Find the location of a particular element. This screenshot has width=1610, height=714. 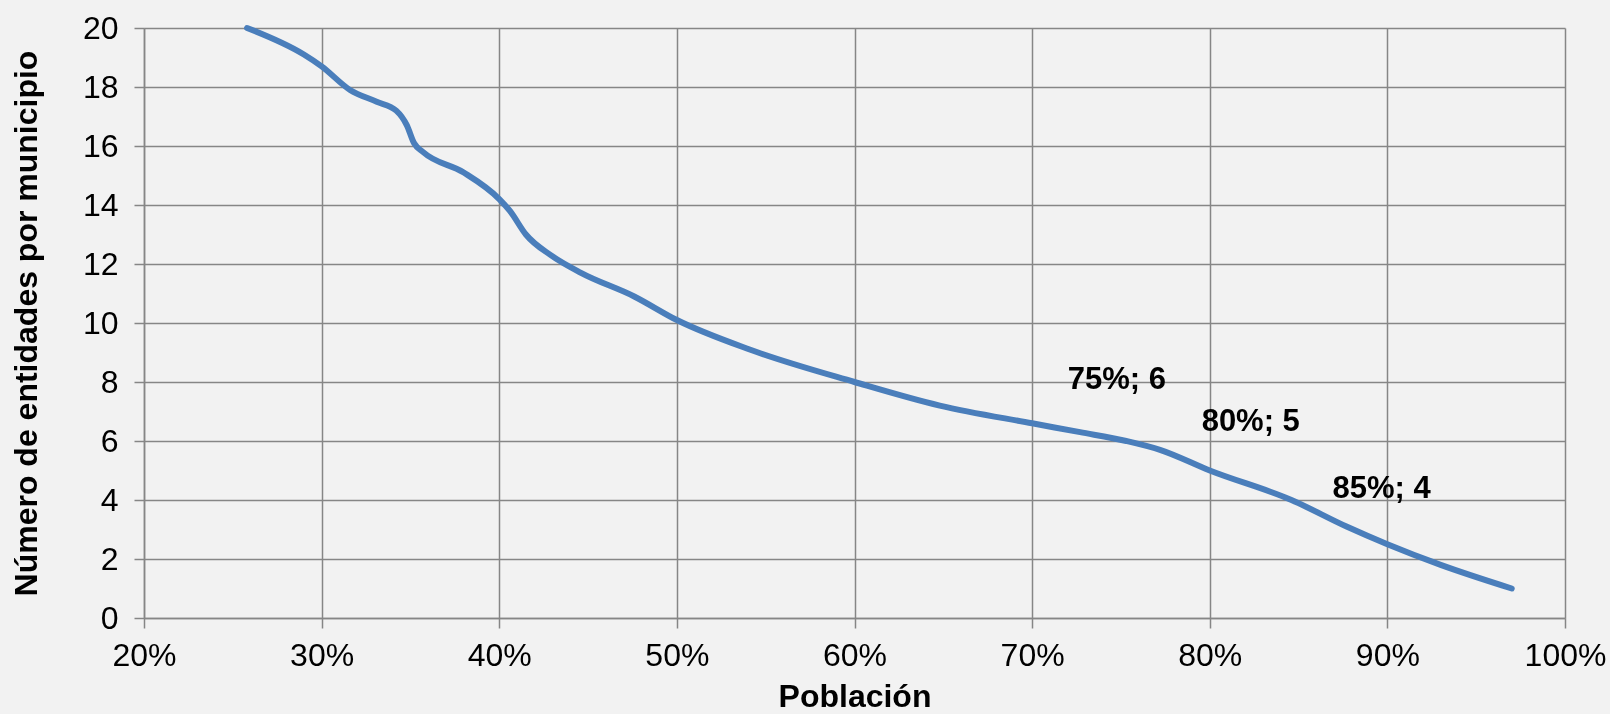

annotation: 85%; 4 is located at coordinates (1382, 487).